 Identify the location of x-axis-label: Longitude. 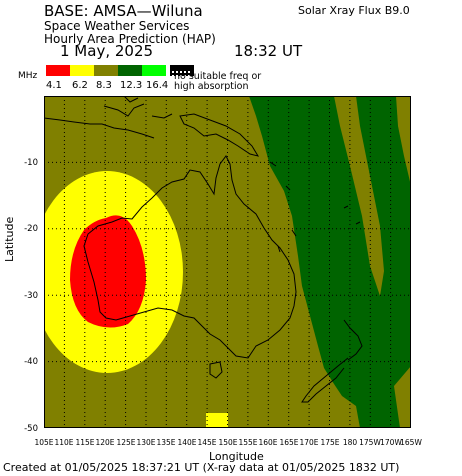
(236, 456).